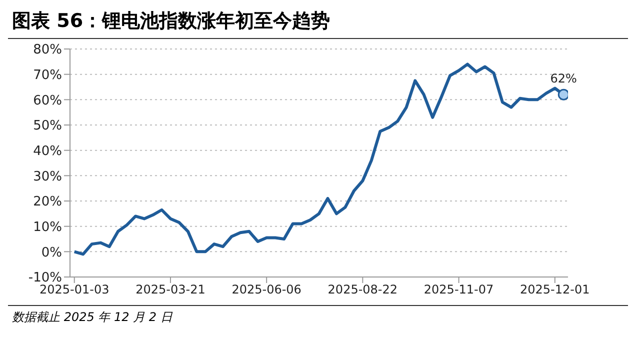 This screenshot has height=340, width=636. Describe the element at coordinates (47, 151) in the screenshot. I see `y-tick-label: 40%` at that location.